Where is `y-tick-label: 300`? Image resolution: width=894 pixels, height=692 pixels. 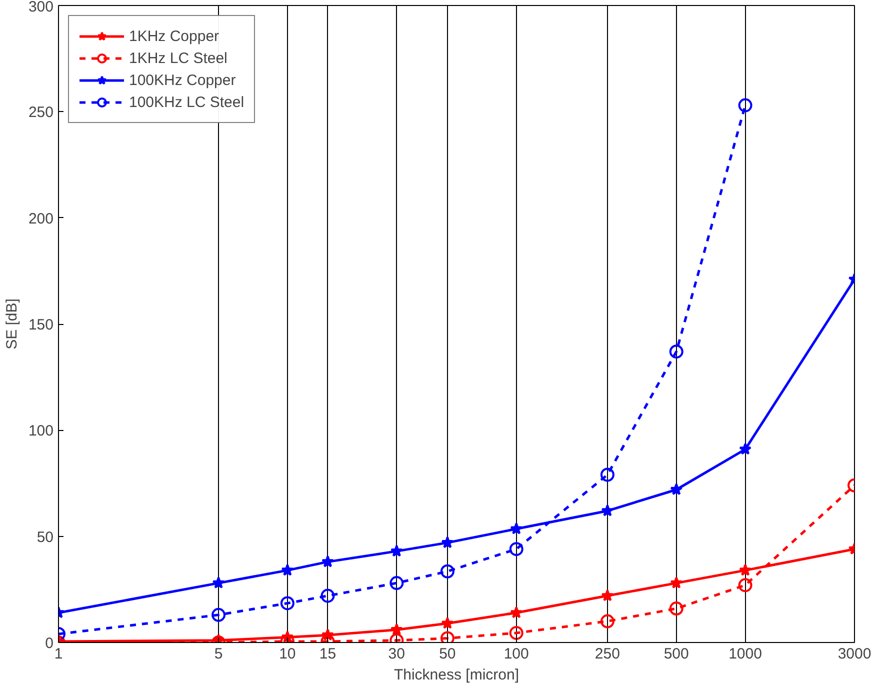 y-tick-label: 300 is located at coordinates (41, 8).